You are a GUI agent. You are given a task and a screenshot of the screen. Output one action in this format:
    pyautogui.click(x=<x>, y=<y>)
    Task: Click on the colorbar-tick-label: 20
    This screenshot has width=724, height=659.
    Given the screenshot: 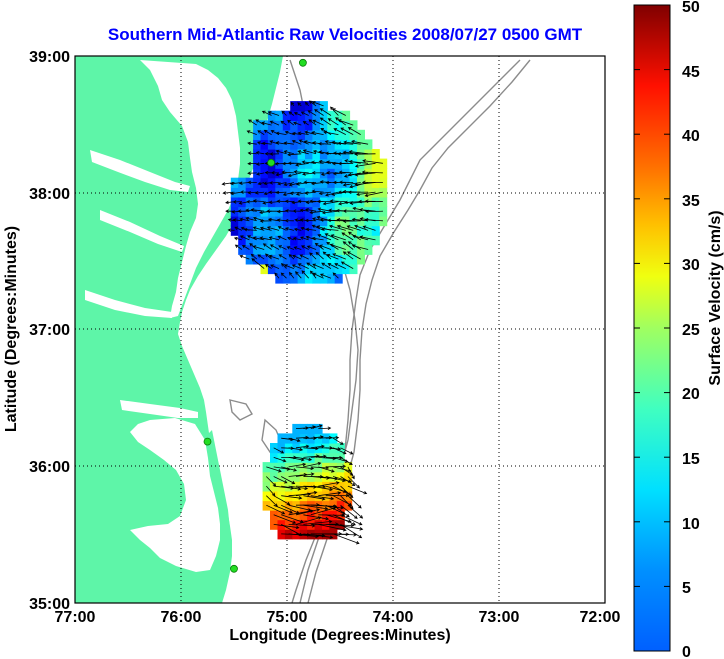 What is the action you would take?
    pyautogui.click(x=691, y=394)
    